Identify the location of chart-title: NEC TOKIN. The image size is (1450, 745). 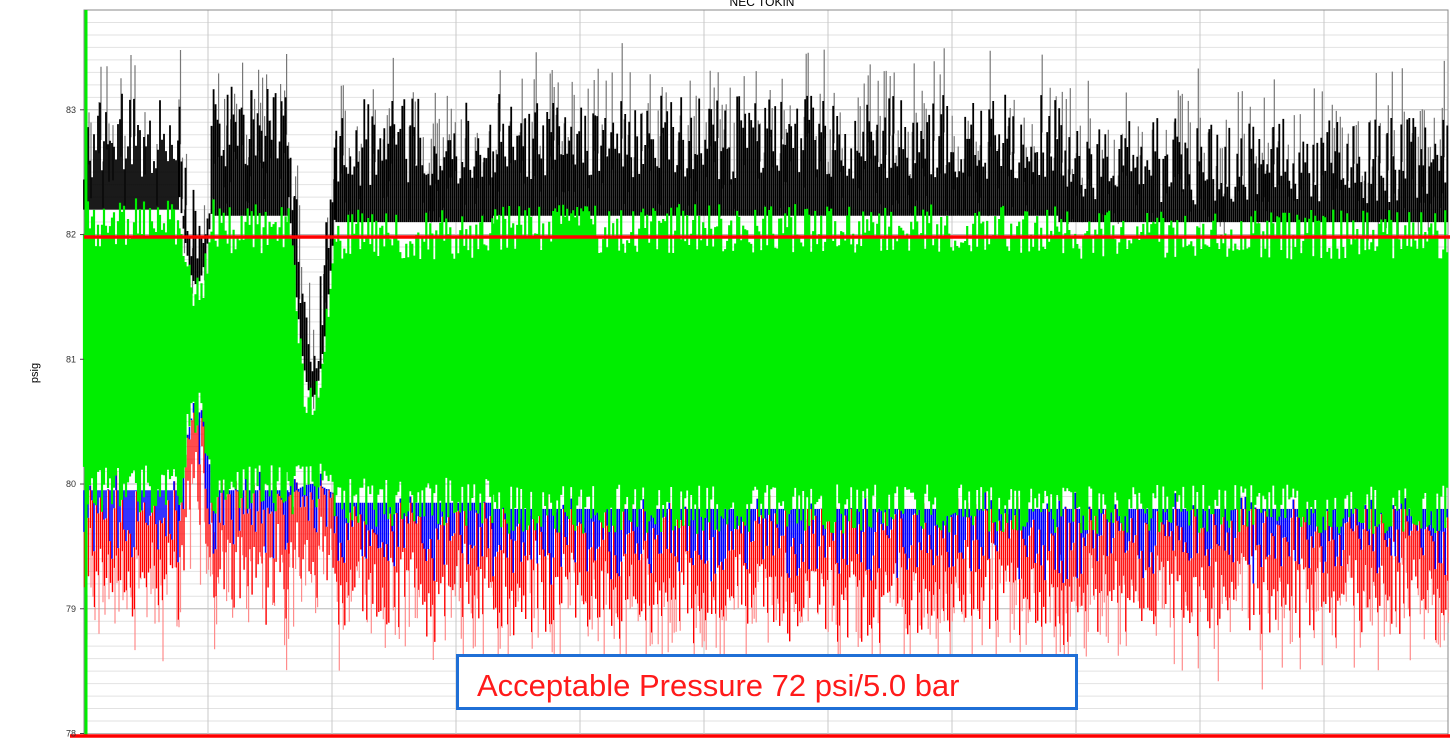
(762, 4).